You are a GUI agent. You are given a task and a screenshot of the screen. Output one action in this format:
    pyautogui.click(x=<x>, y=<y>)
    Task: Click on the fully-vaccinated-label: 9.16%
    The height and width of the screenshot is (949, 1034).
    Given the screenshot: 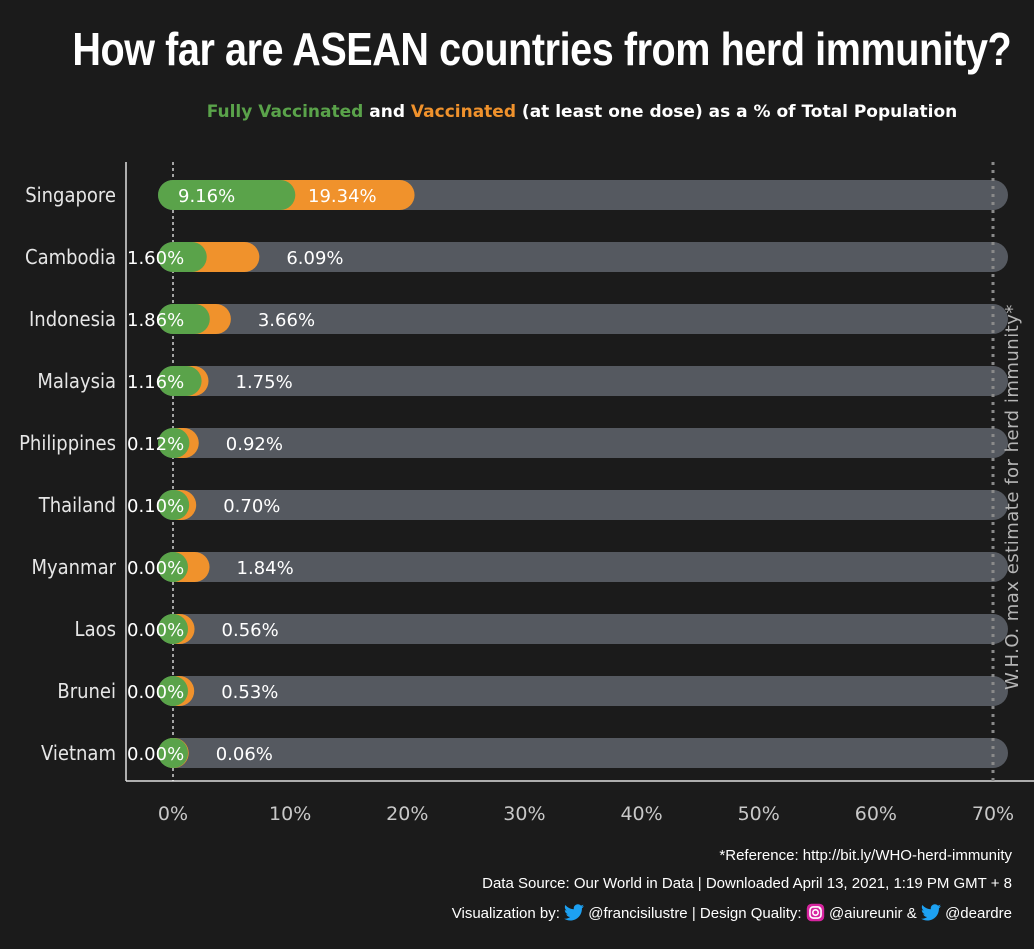 What is the action you would take?
    pyautogui.click(x=206, y=196)
    